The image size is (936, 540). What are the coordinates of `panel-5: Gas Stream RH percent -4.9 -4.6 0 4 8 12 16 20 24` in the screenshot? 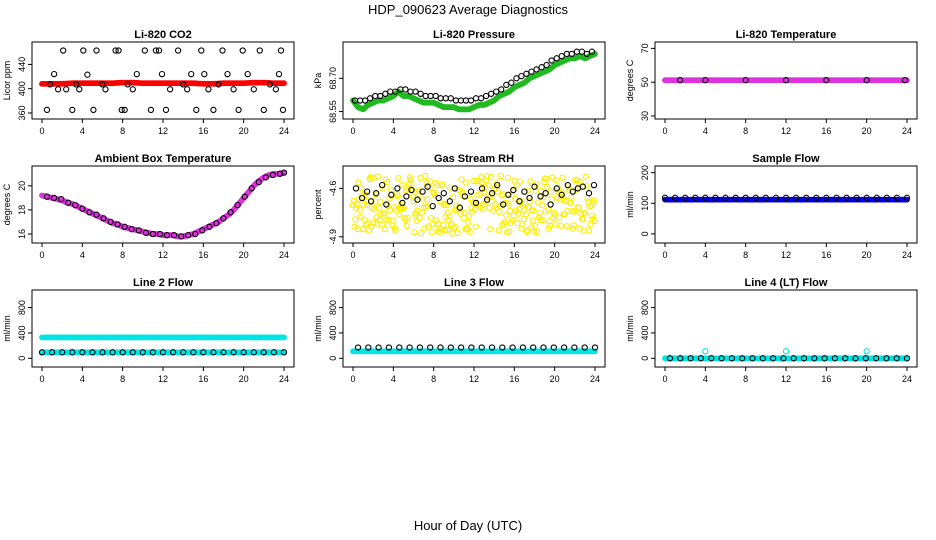 It's located at (459, 206).